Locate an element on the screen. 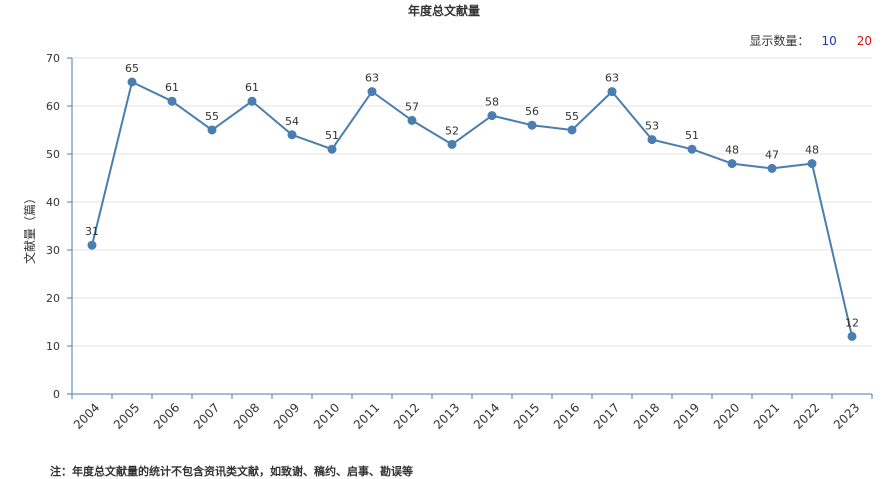 The image size is (888, 479). footnote: 注：年度总文献量的统计不包含资讯类文献，如致谢、稿约、启事、勘误等 is located at coordinates (231, 471).